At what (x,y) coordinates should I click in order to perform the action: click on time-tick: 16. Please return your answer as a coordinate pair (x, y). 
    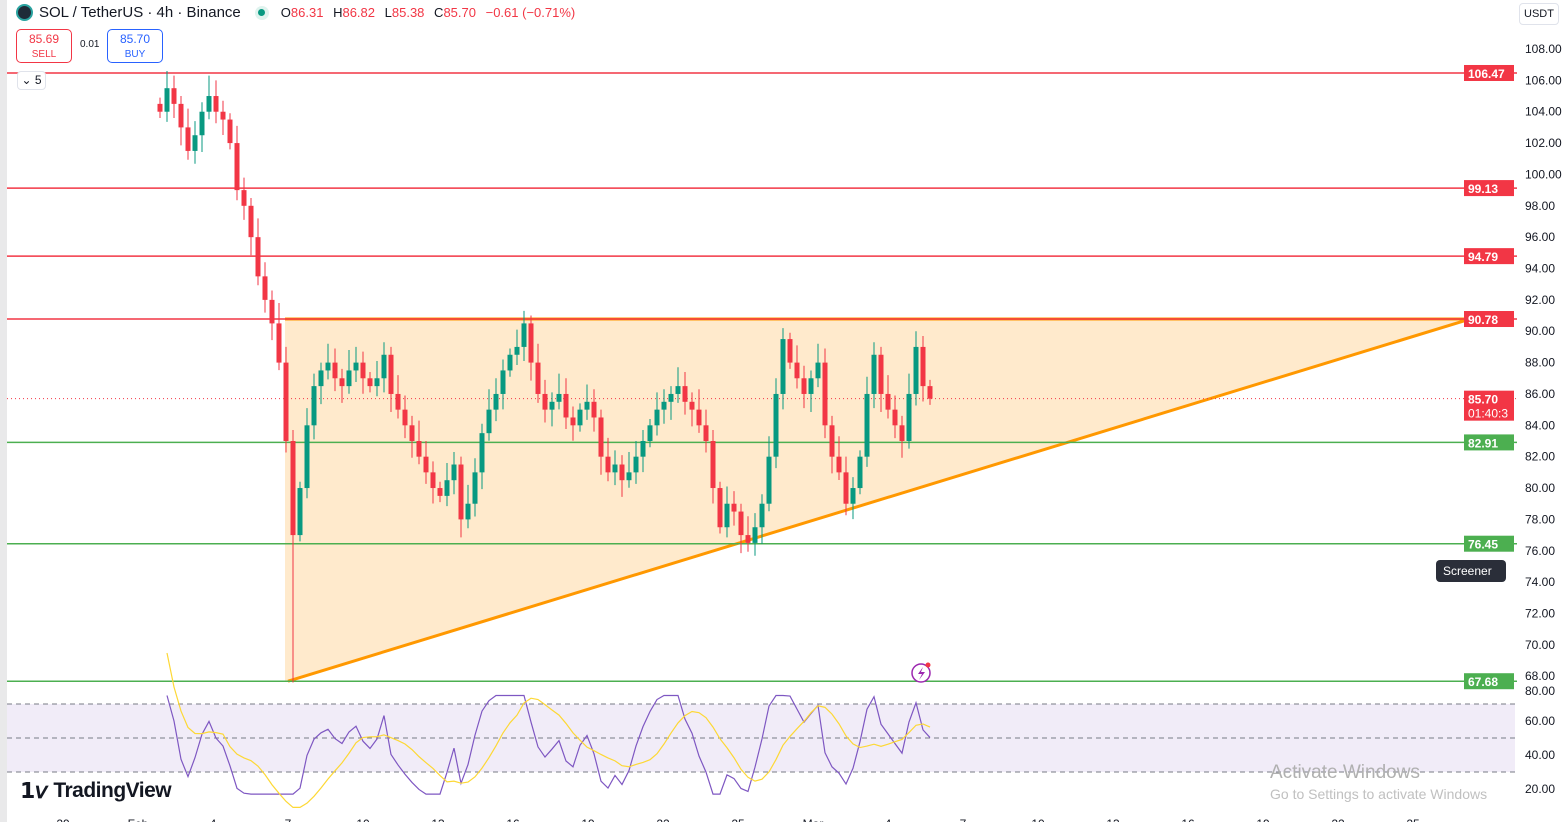
    Looking at the image, I should click on (513, 819).